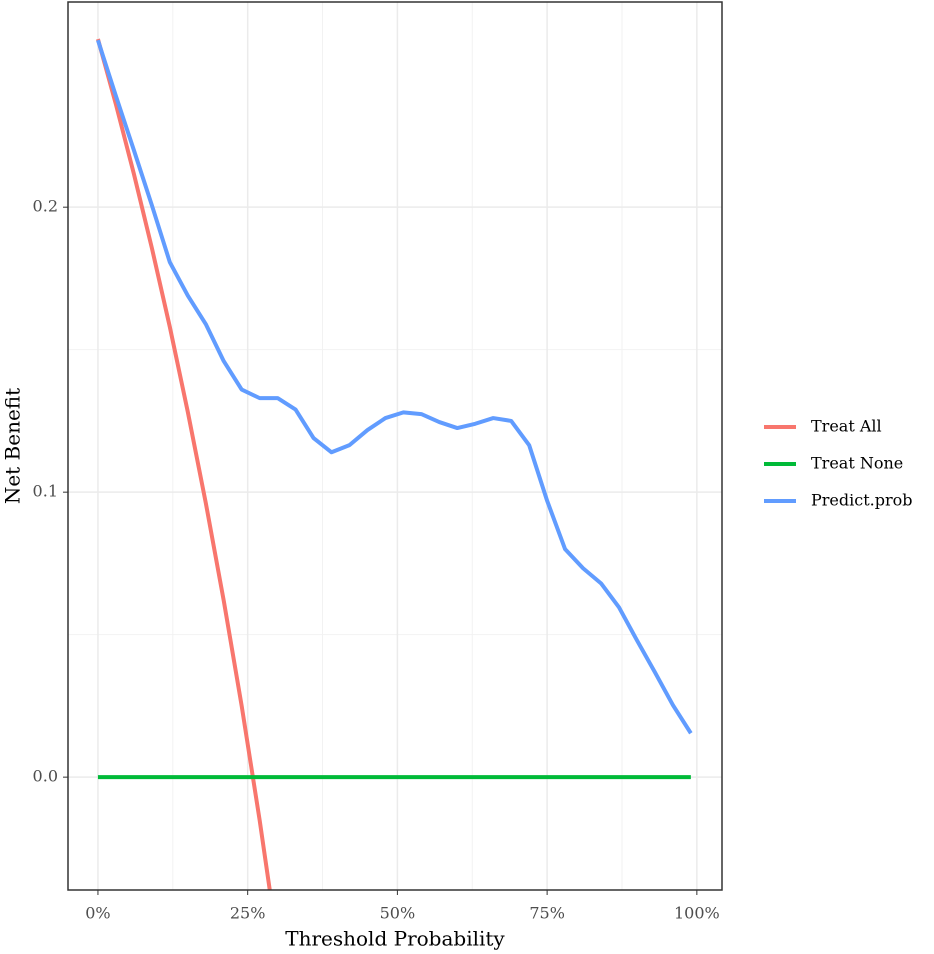 The height and width of the screenshot is (954, 934). I want to click on y-axis-title: Net Benefit, so click(13, 446).